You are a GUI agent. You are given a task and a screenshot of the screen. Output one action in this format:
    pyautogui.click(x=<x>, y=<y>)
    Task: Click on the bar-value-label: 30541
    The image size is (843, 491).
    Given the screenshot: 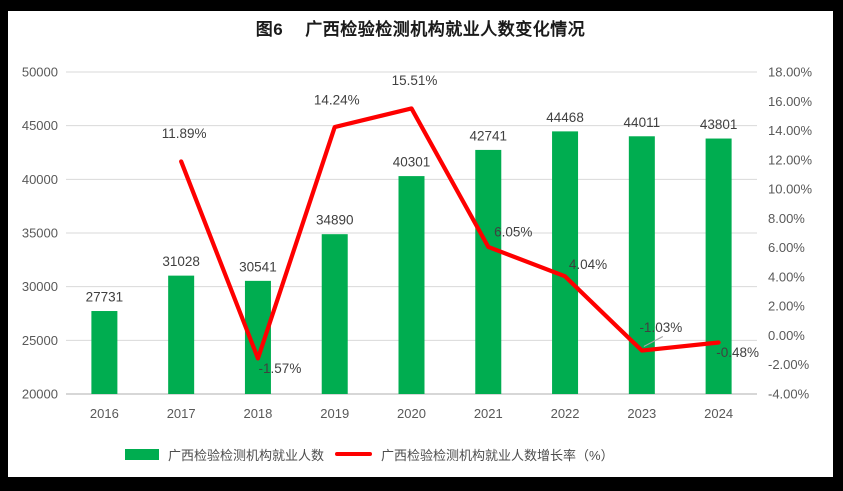 What is the action you would take?
    pyautogui.click(x=258, y=266)
    